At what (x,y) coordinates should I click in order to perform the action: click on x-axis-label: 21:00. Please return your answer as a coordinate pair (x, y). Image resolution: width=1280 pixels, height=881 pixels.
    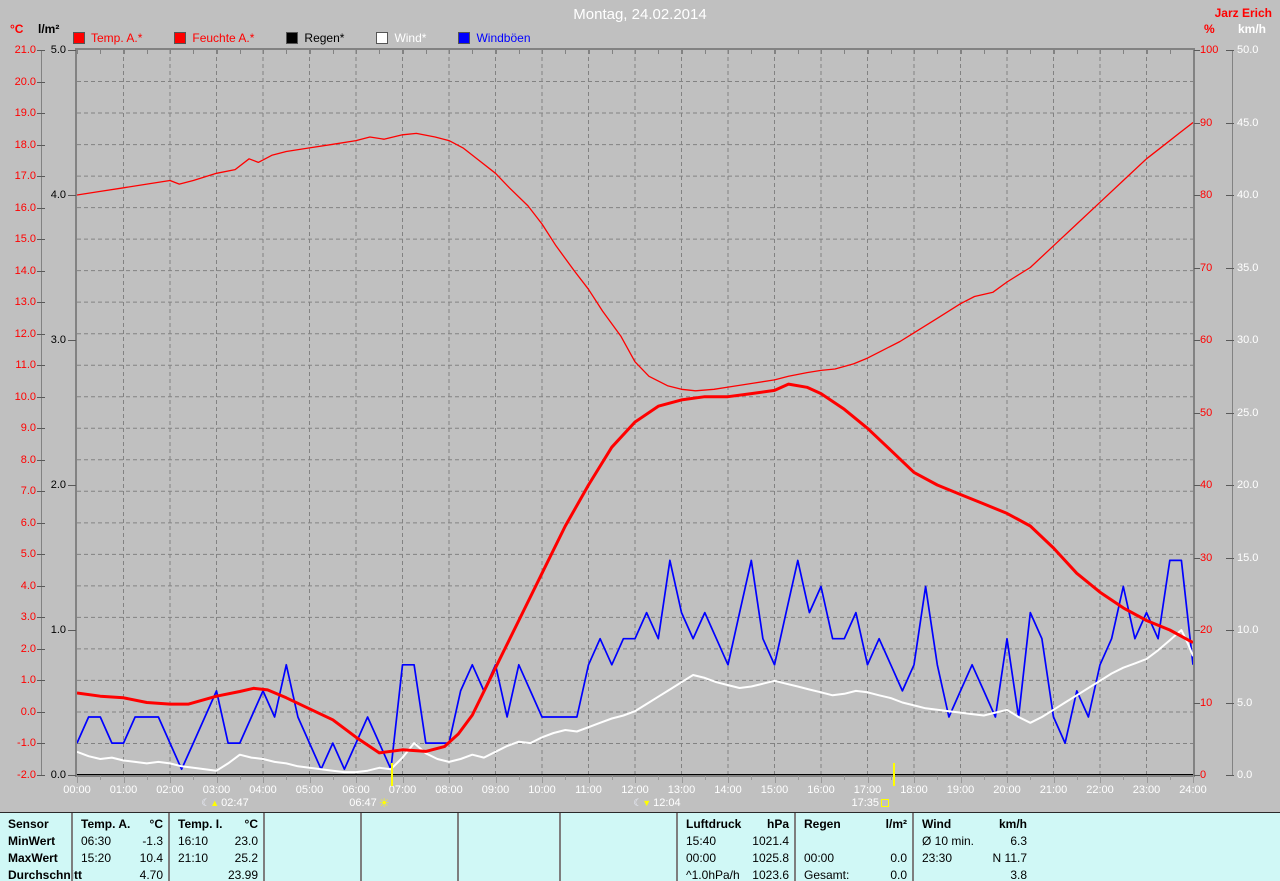
    Looking at the image, I should click on (1053, 790).